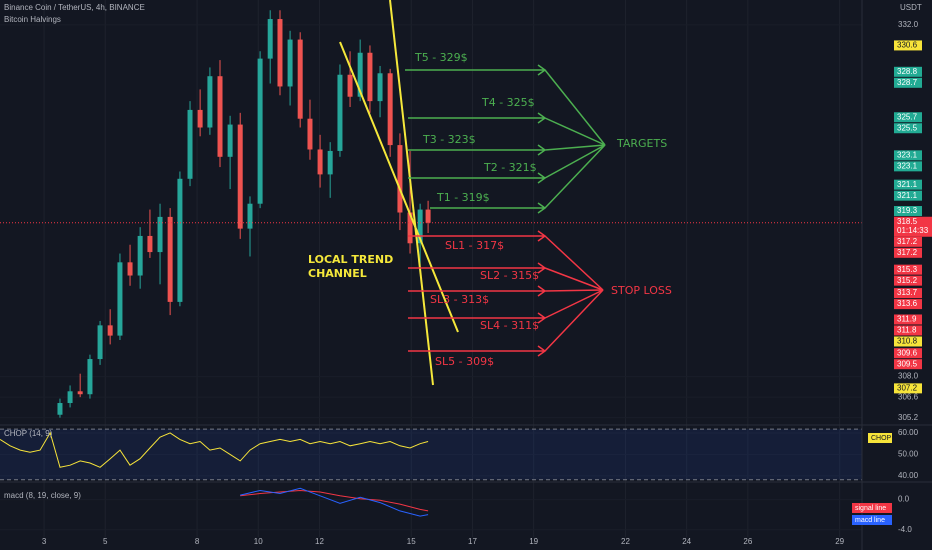  What do you see at coordinates (908, 24) in the screenshot?
I see `y-tick-label: 332.0` at bounding box center [908, 24].